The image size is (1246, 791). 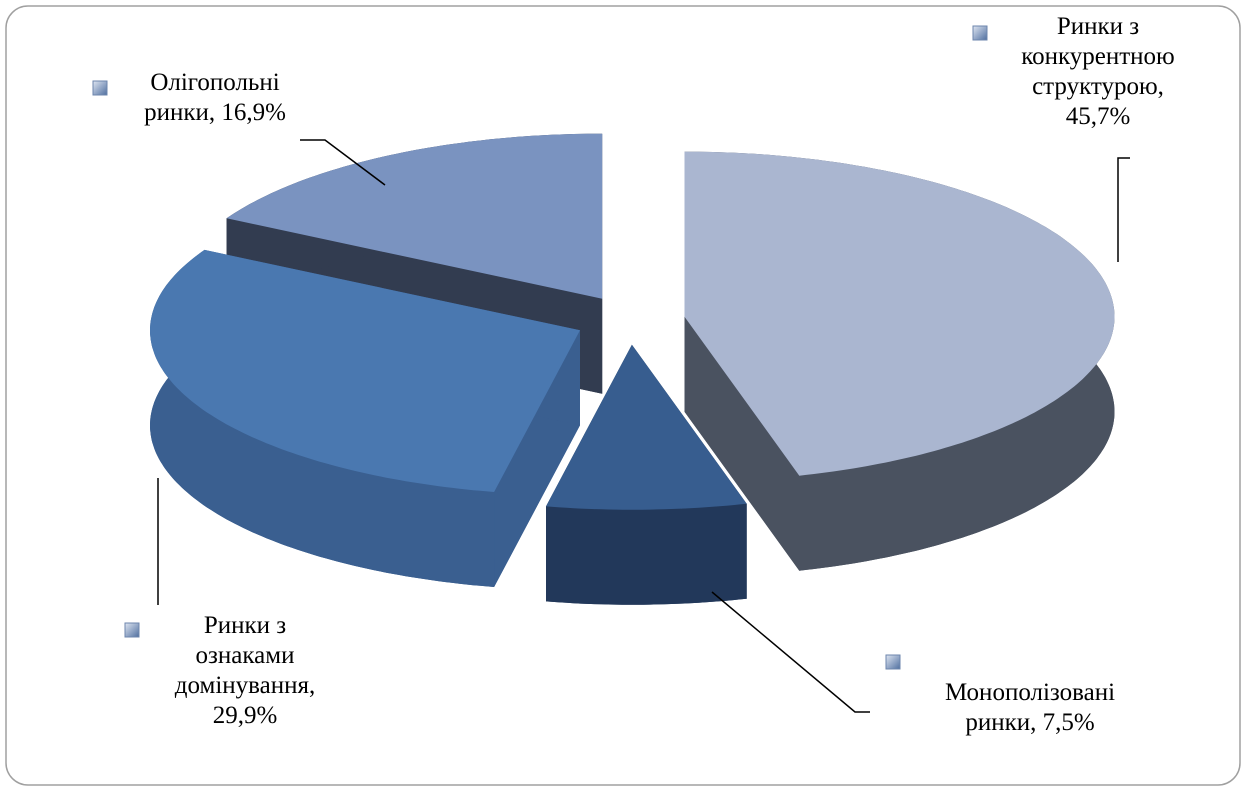 I want to click on data-label-line: 45,7%, so click(x=1098, y=116).